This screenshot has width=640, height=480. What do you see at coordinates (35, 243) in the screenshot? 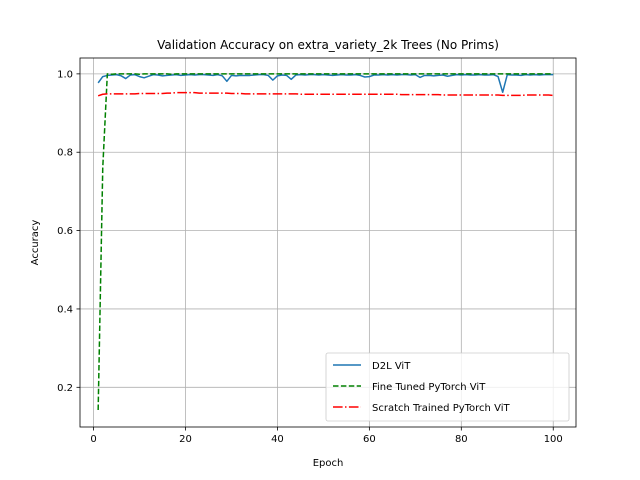
I see `y-axis-label: Accuracy` at bounding box center [35, 243].